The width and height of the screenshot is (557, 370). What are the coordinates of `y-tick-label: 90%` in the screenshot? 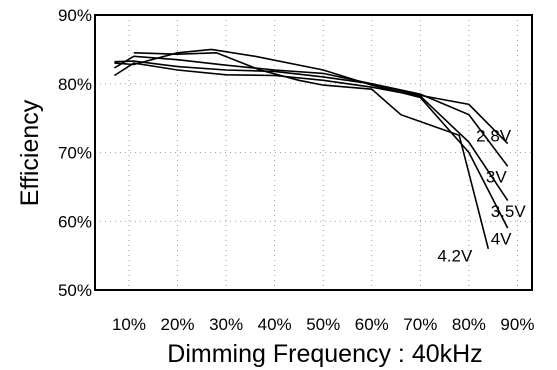 It's located at (75, 15).